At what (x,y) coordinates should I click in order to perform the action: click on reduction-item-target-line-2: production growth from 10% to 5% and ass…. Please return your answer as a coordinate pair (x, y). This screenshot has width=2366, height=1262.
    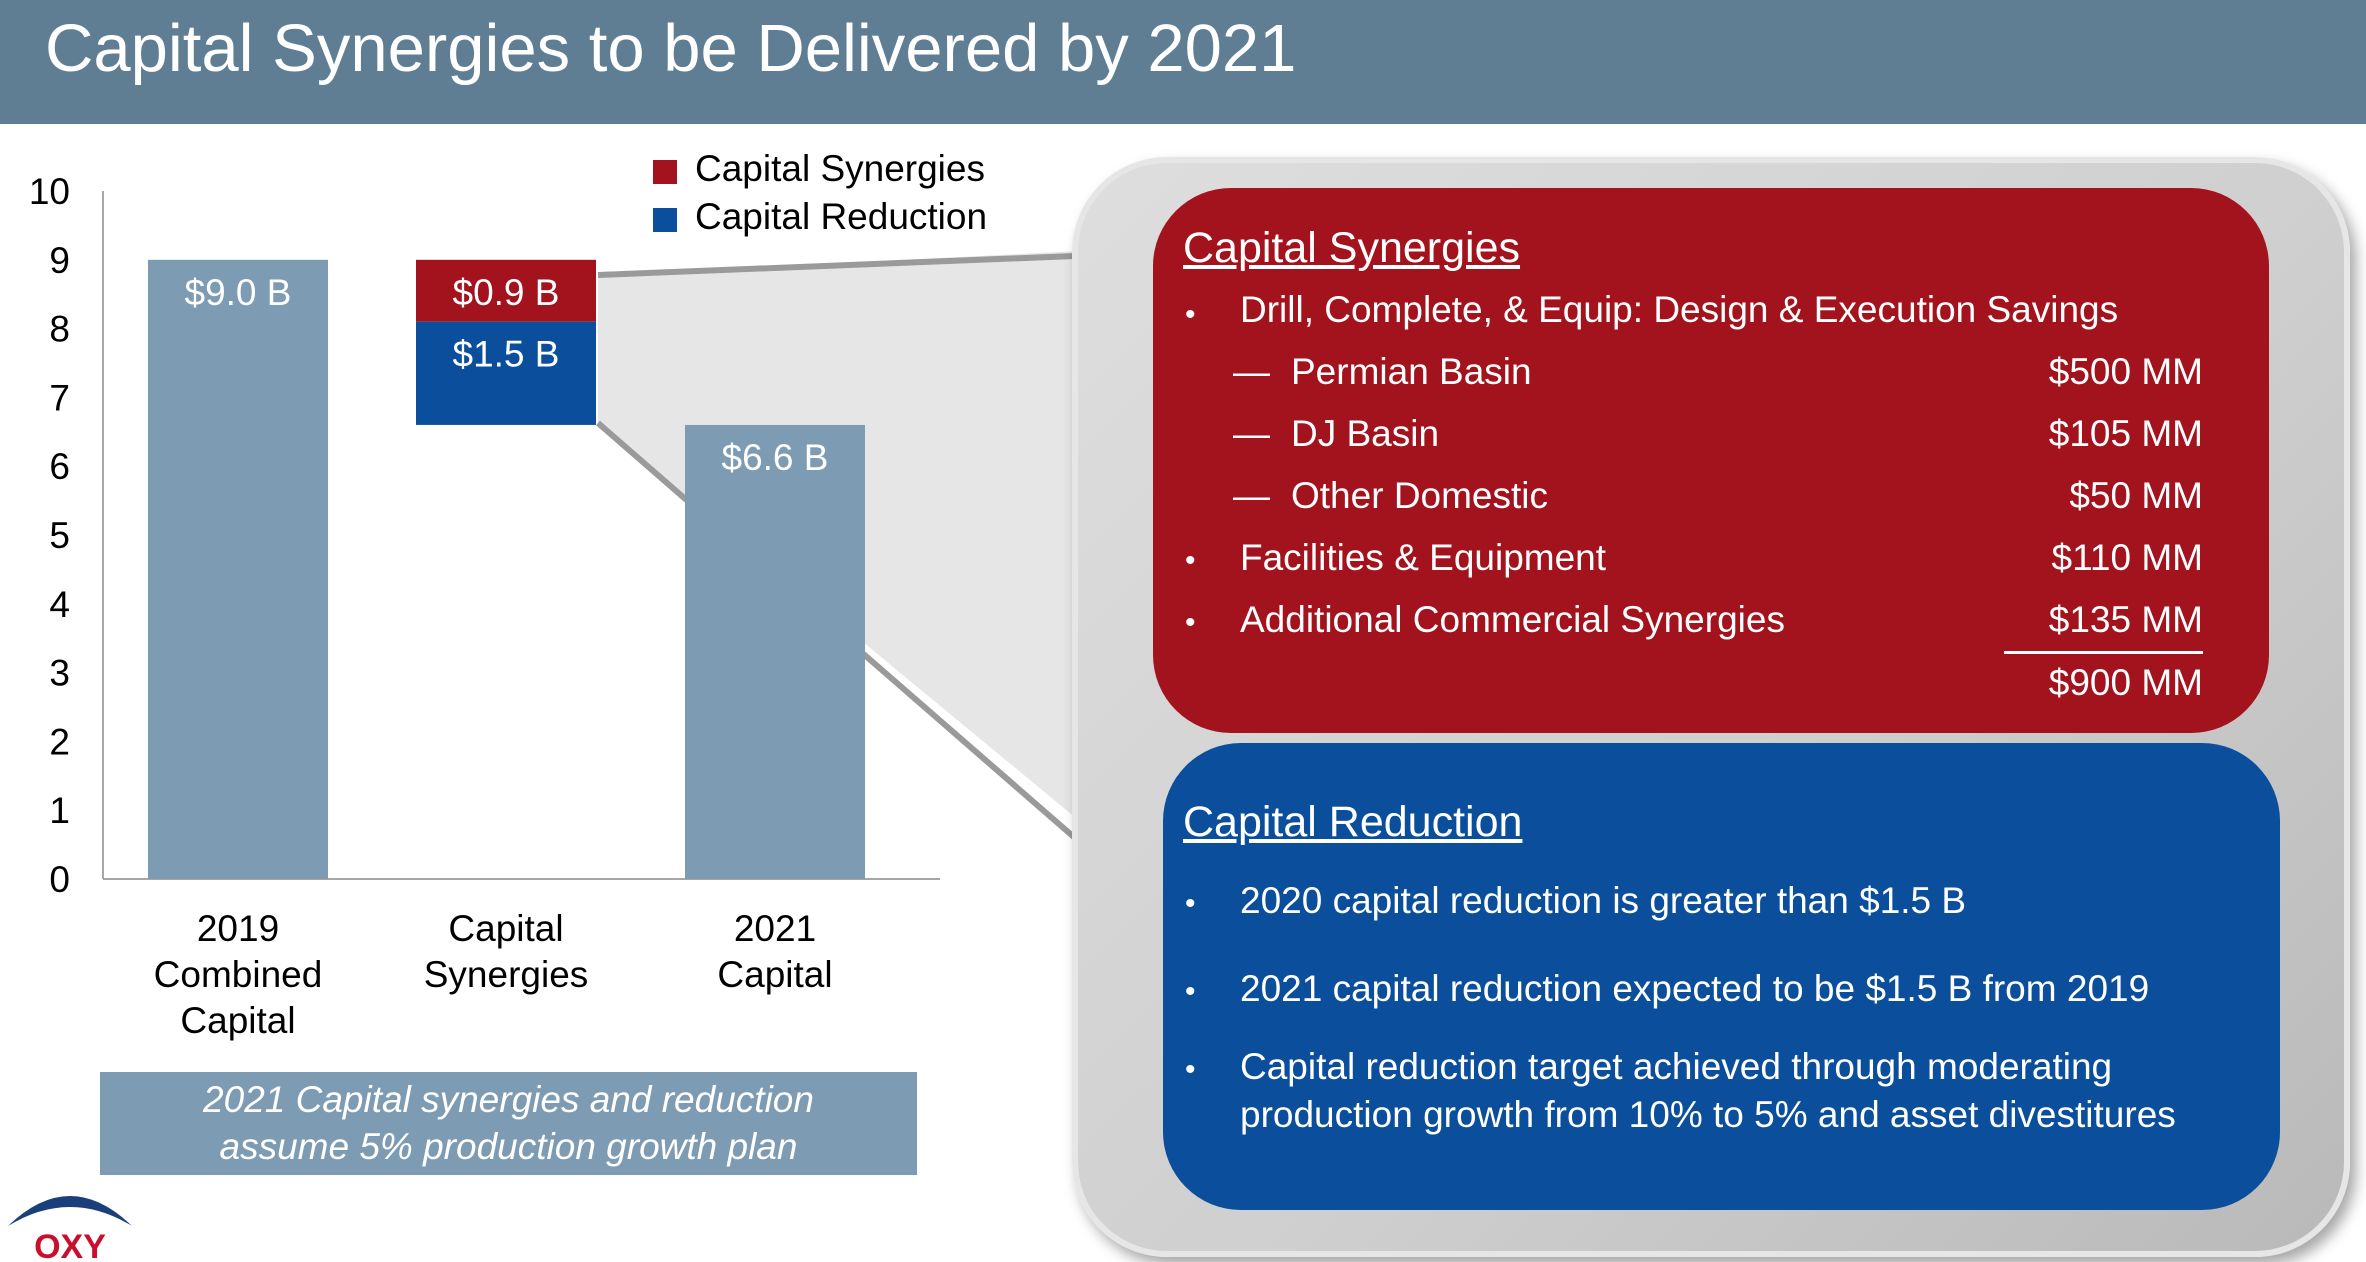
    Looking at the image, I should click on (1708, 1114).